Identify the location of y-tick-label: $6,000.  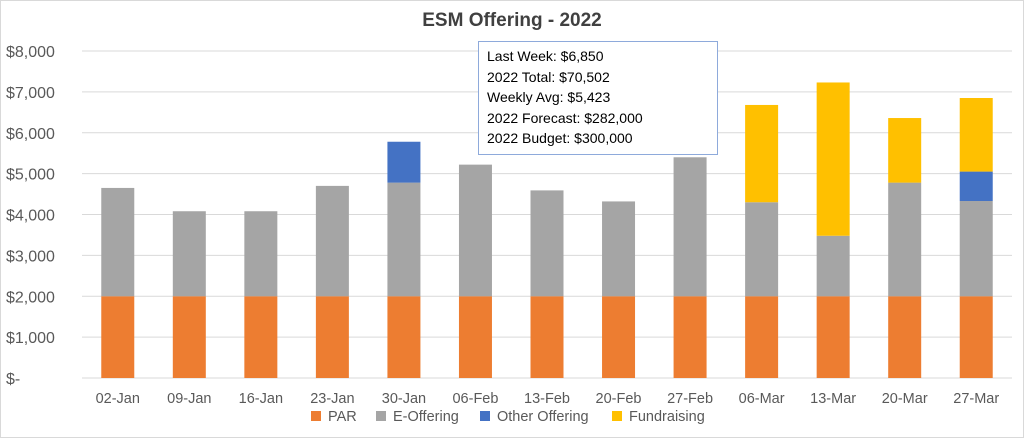
(30, 134).